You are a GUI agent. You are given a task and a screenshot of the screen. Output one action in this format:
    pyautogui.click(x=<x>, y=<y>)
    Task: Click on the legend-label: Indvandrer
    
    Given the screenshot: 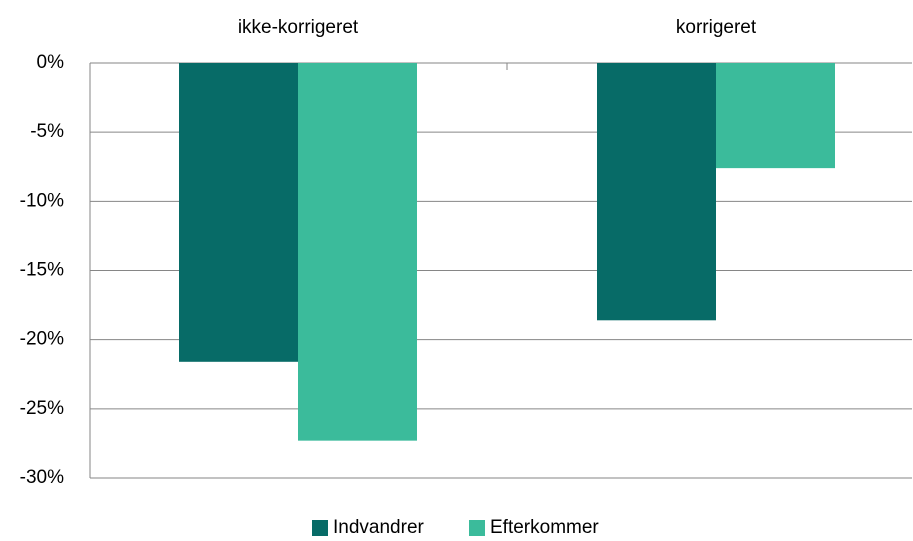 What is the action you would take?
    pyautogui.click(x=379, y=527)
    